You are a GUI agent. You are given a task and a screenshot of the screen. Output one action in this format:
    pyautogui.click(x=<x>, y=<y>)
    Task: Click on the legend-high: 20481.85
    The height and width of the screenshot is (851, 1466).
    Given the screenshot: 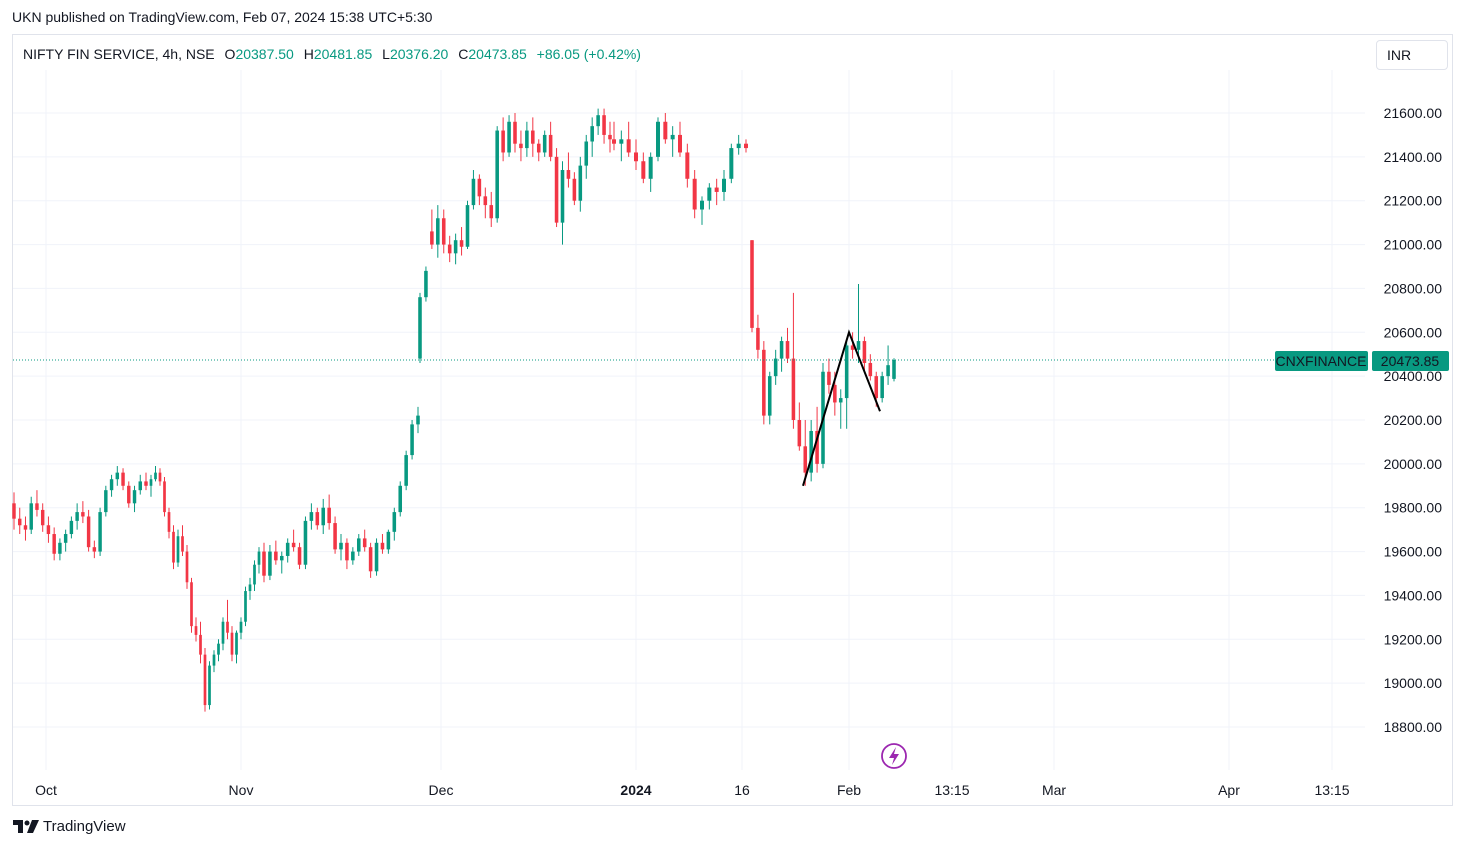 What is the action you would take?
    pyautogui.click(x=343, y=54)
    